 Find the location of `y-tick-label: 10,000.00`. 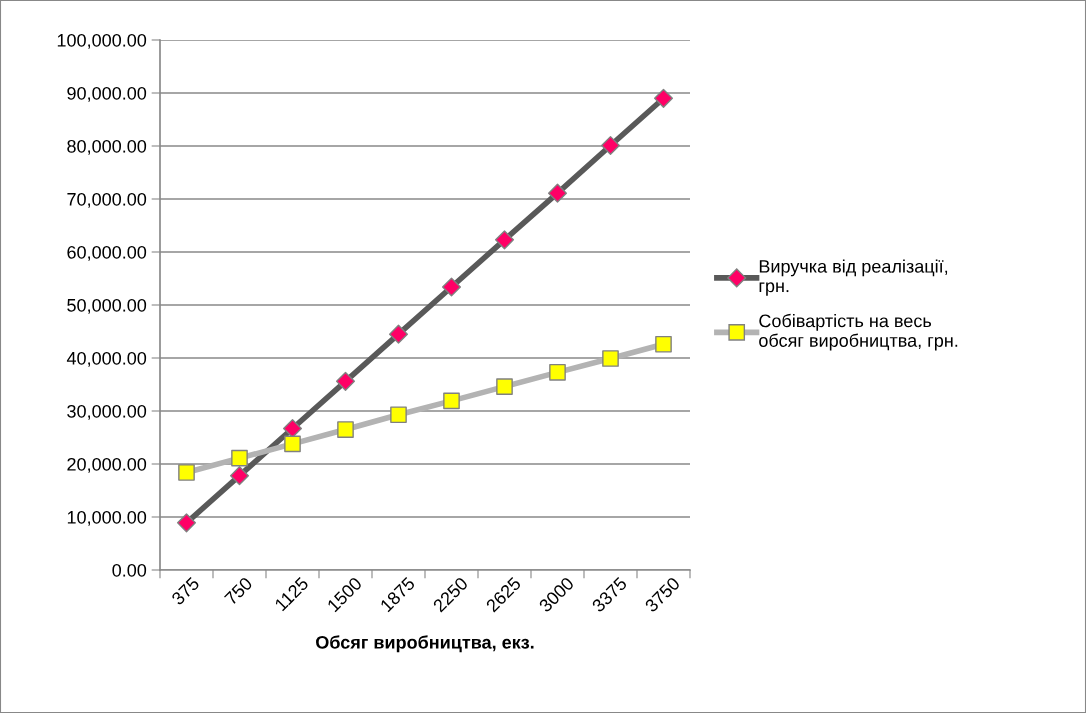

y-tick-label: 10,000.00 is located at coordinates (107, 518).